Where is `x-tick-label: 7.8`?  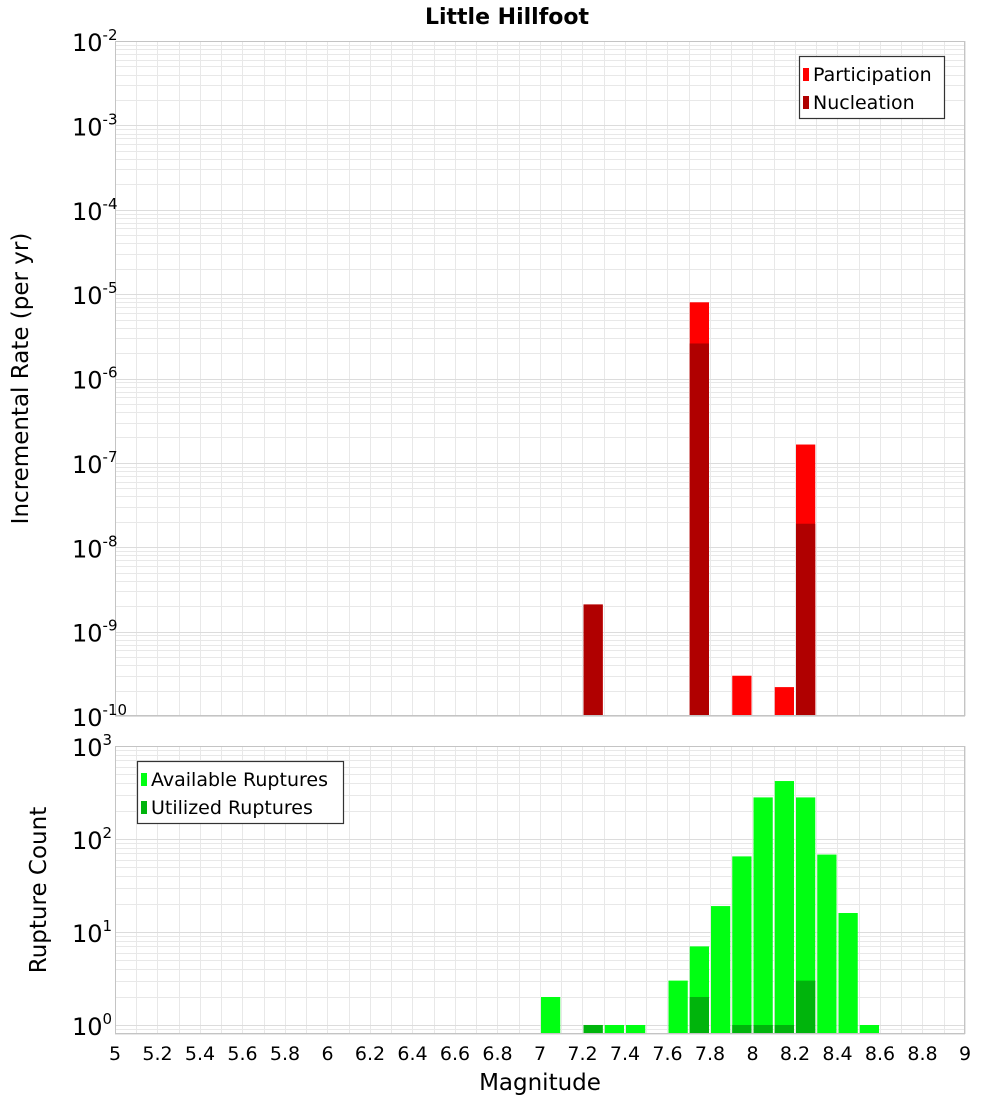 x-tick-label: 7.8 is located at coordinates (710, 1054).